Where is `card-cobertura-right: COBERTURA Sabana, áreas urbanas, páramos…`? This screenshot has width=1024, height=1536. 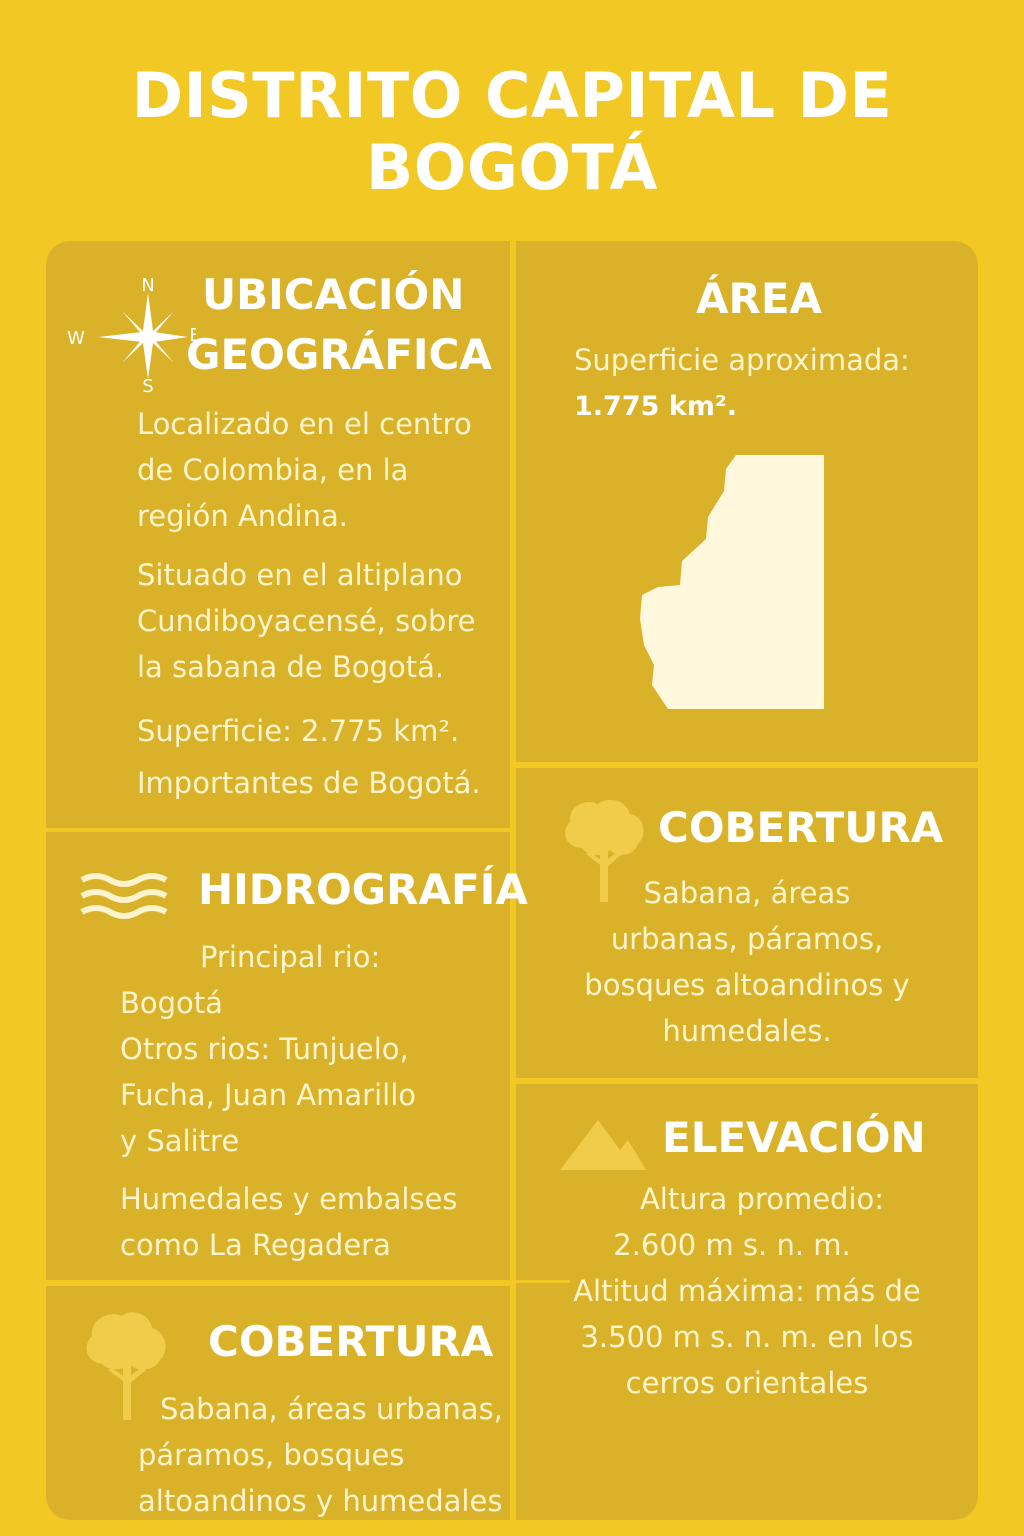 card-cobertura-right: COBERTURA Sabana, áreas urbanas, páramos… is located at coordinates (747, 923).